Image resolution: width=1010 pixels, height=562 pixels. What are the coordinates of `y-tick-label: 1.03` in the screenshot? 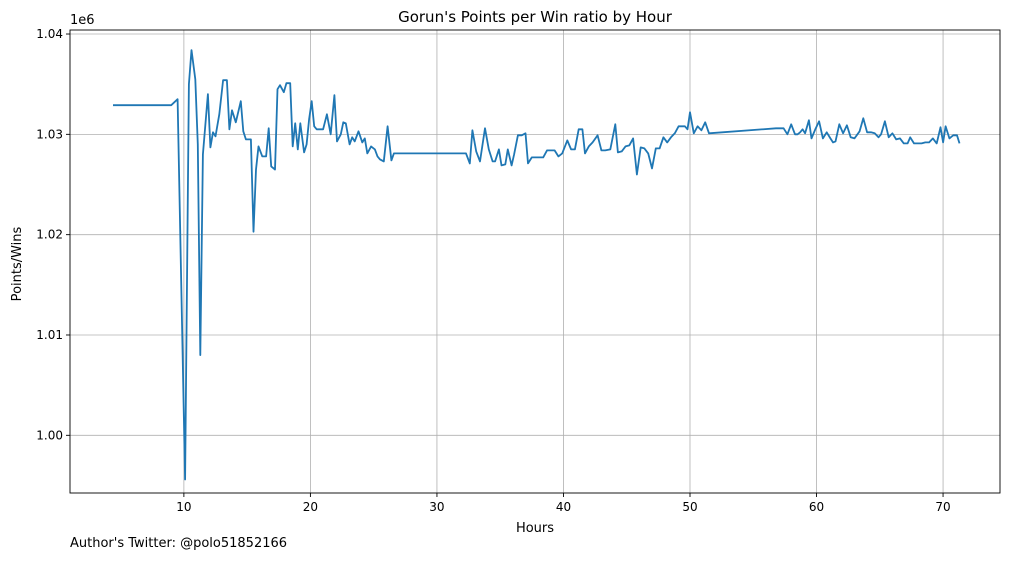 It's located at (49, 134).